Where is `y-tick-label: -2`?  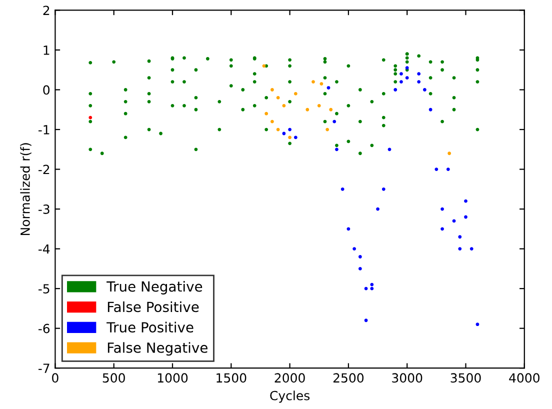
y-tick-label: -2 is located at coordinates (44, 169).